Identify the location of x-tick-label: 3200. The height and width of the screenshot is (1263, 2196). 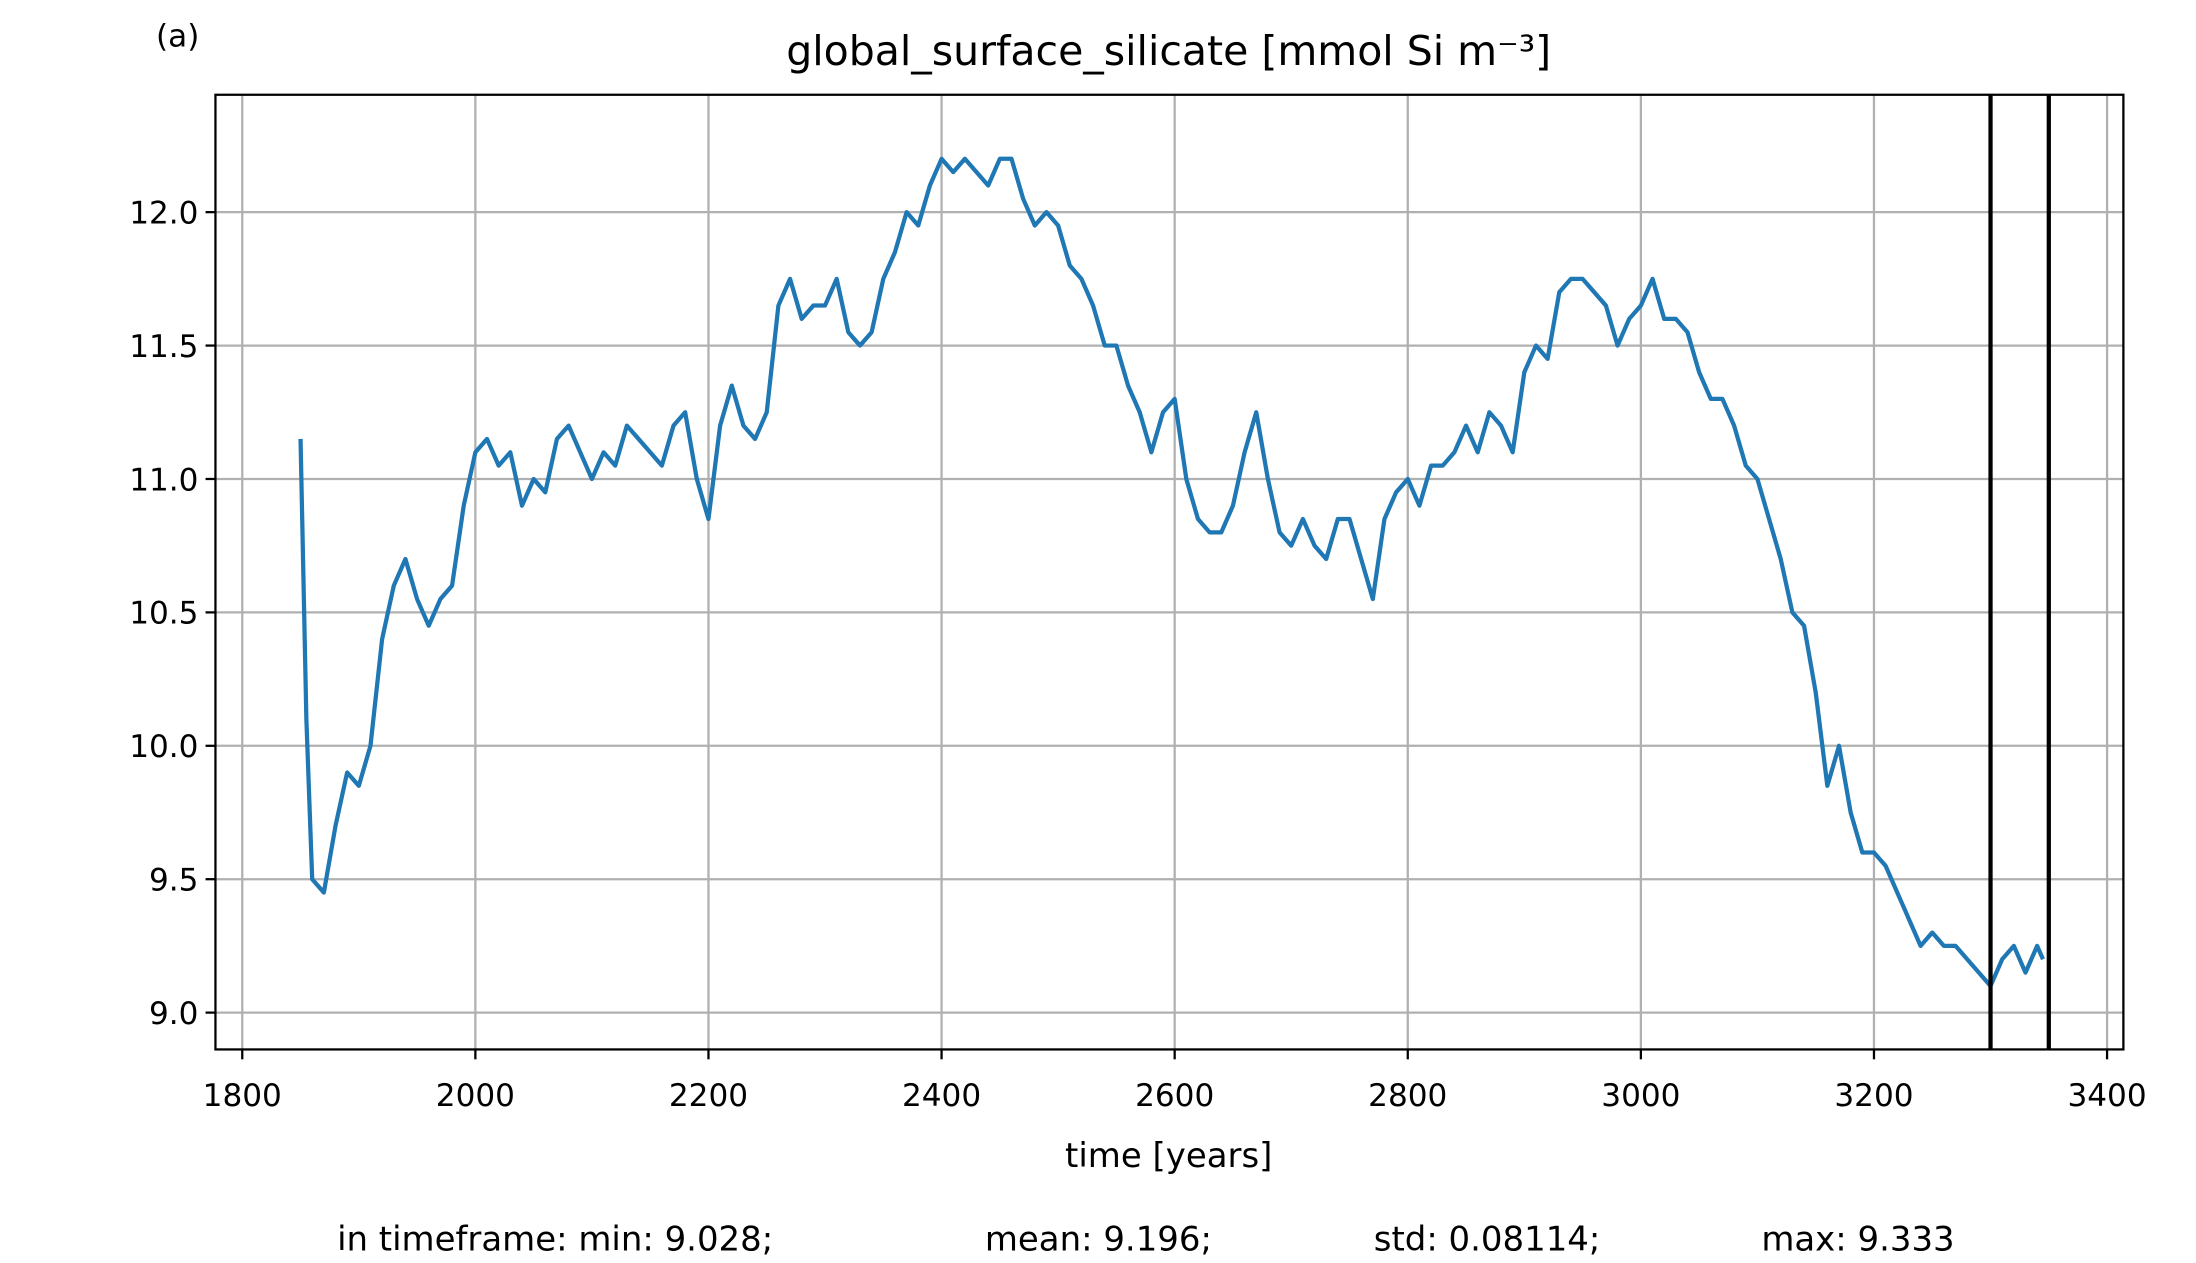
(1873, 1096).